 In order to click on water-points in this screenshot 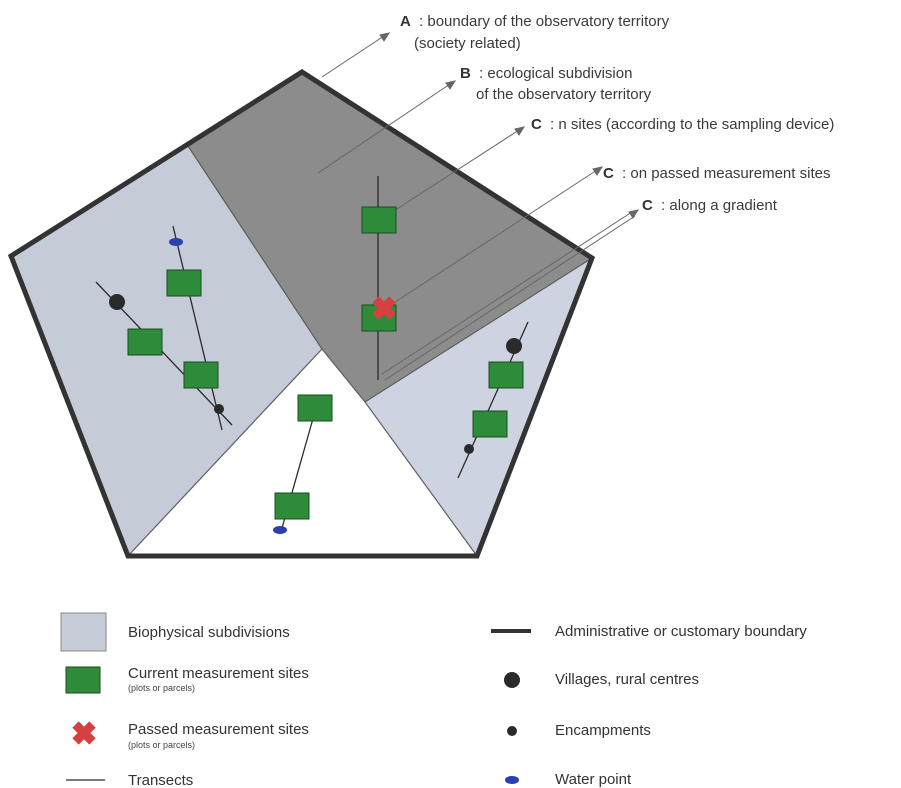, I will do `click(228, 386)`.